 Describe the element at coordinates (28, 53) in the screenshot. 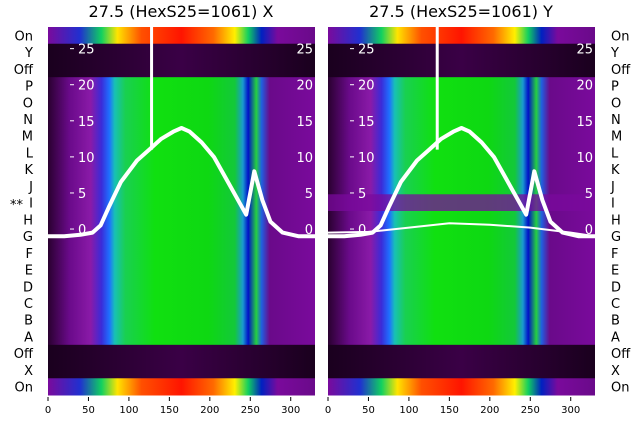

I see `row-label-left: Y` at that location.